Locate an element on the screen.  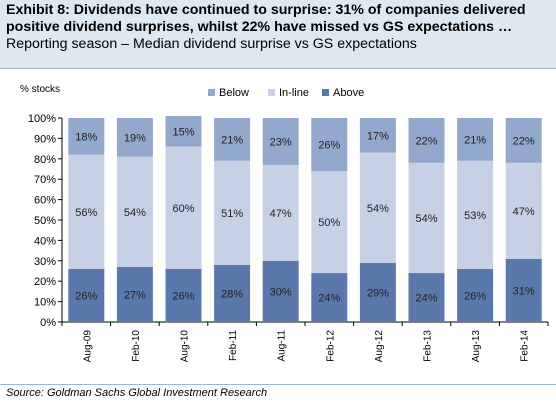
data-label: 30% is located at coordinates (281, 292).